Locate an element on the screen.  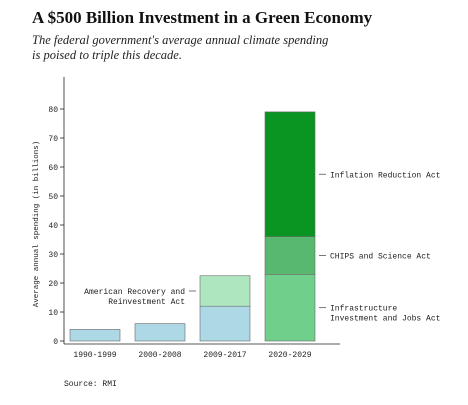
x-tick-label: 2020-2029 is located at coordinates (289, 355).